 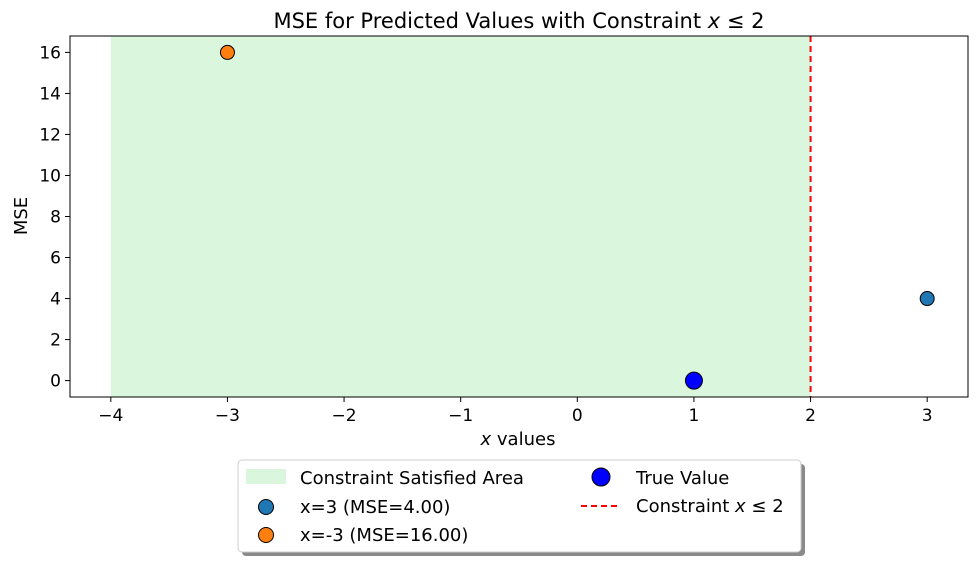 What do you see at coordinates (55, 300) in the screenshot?
I see `y-tick-label: 4` at bounding box center [55, 300].